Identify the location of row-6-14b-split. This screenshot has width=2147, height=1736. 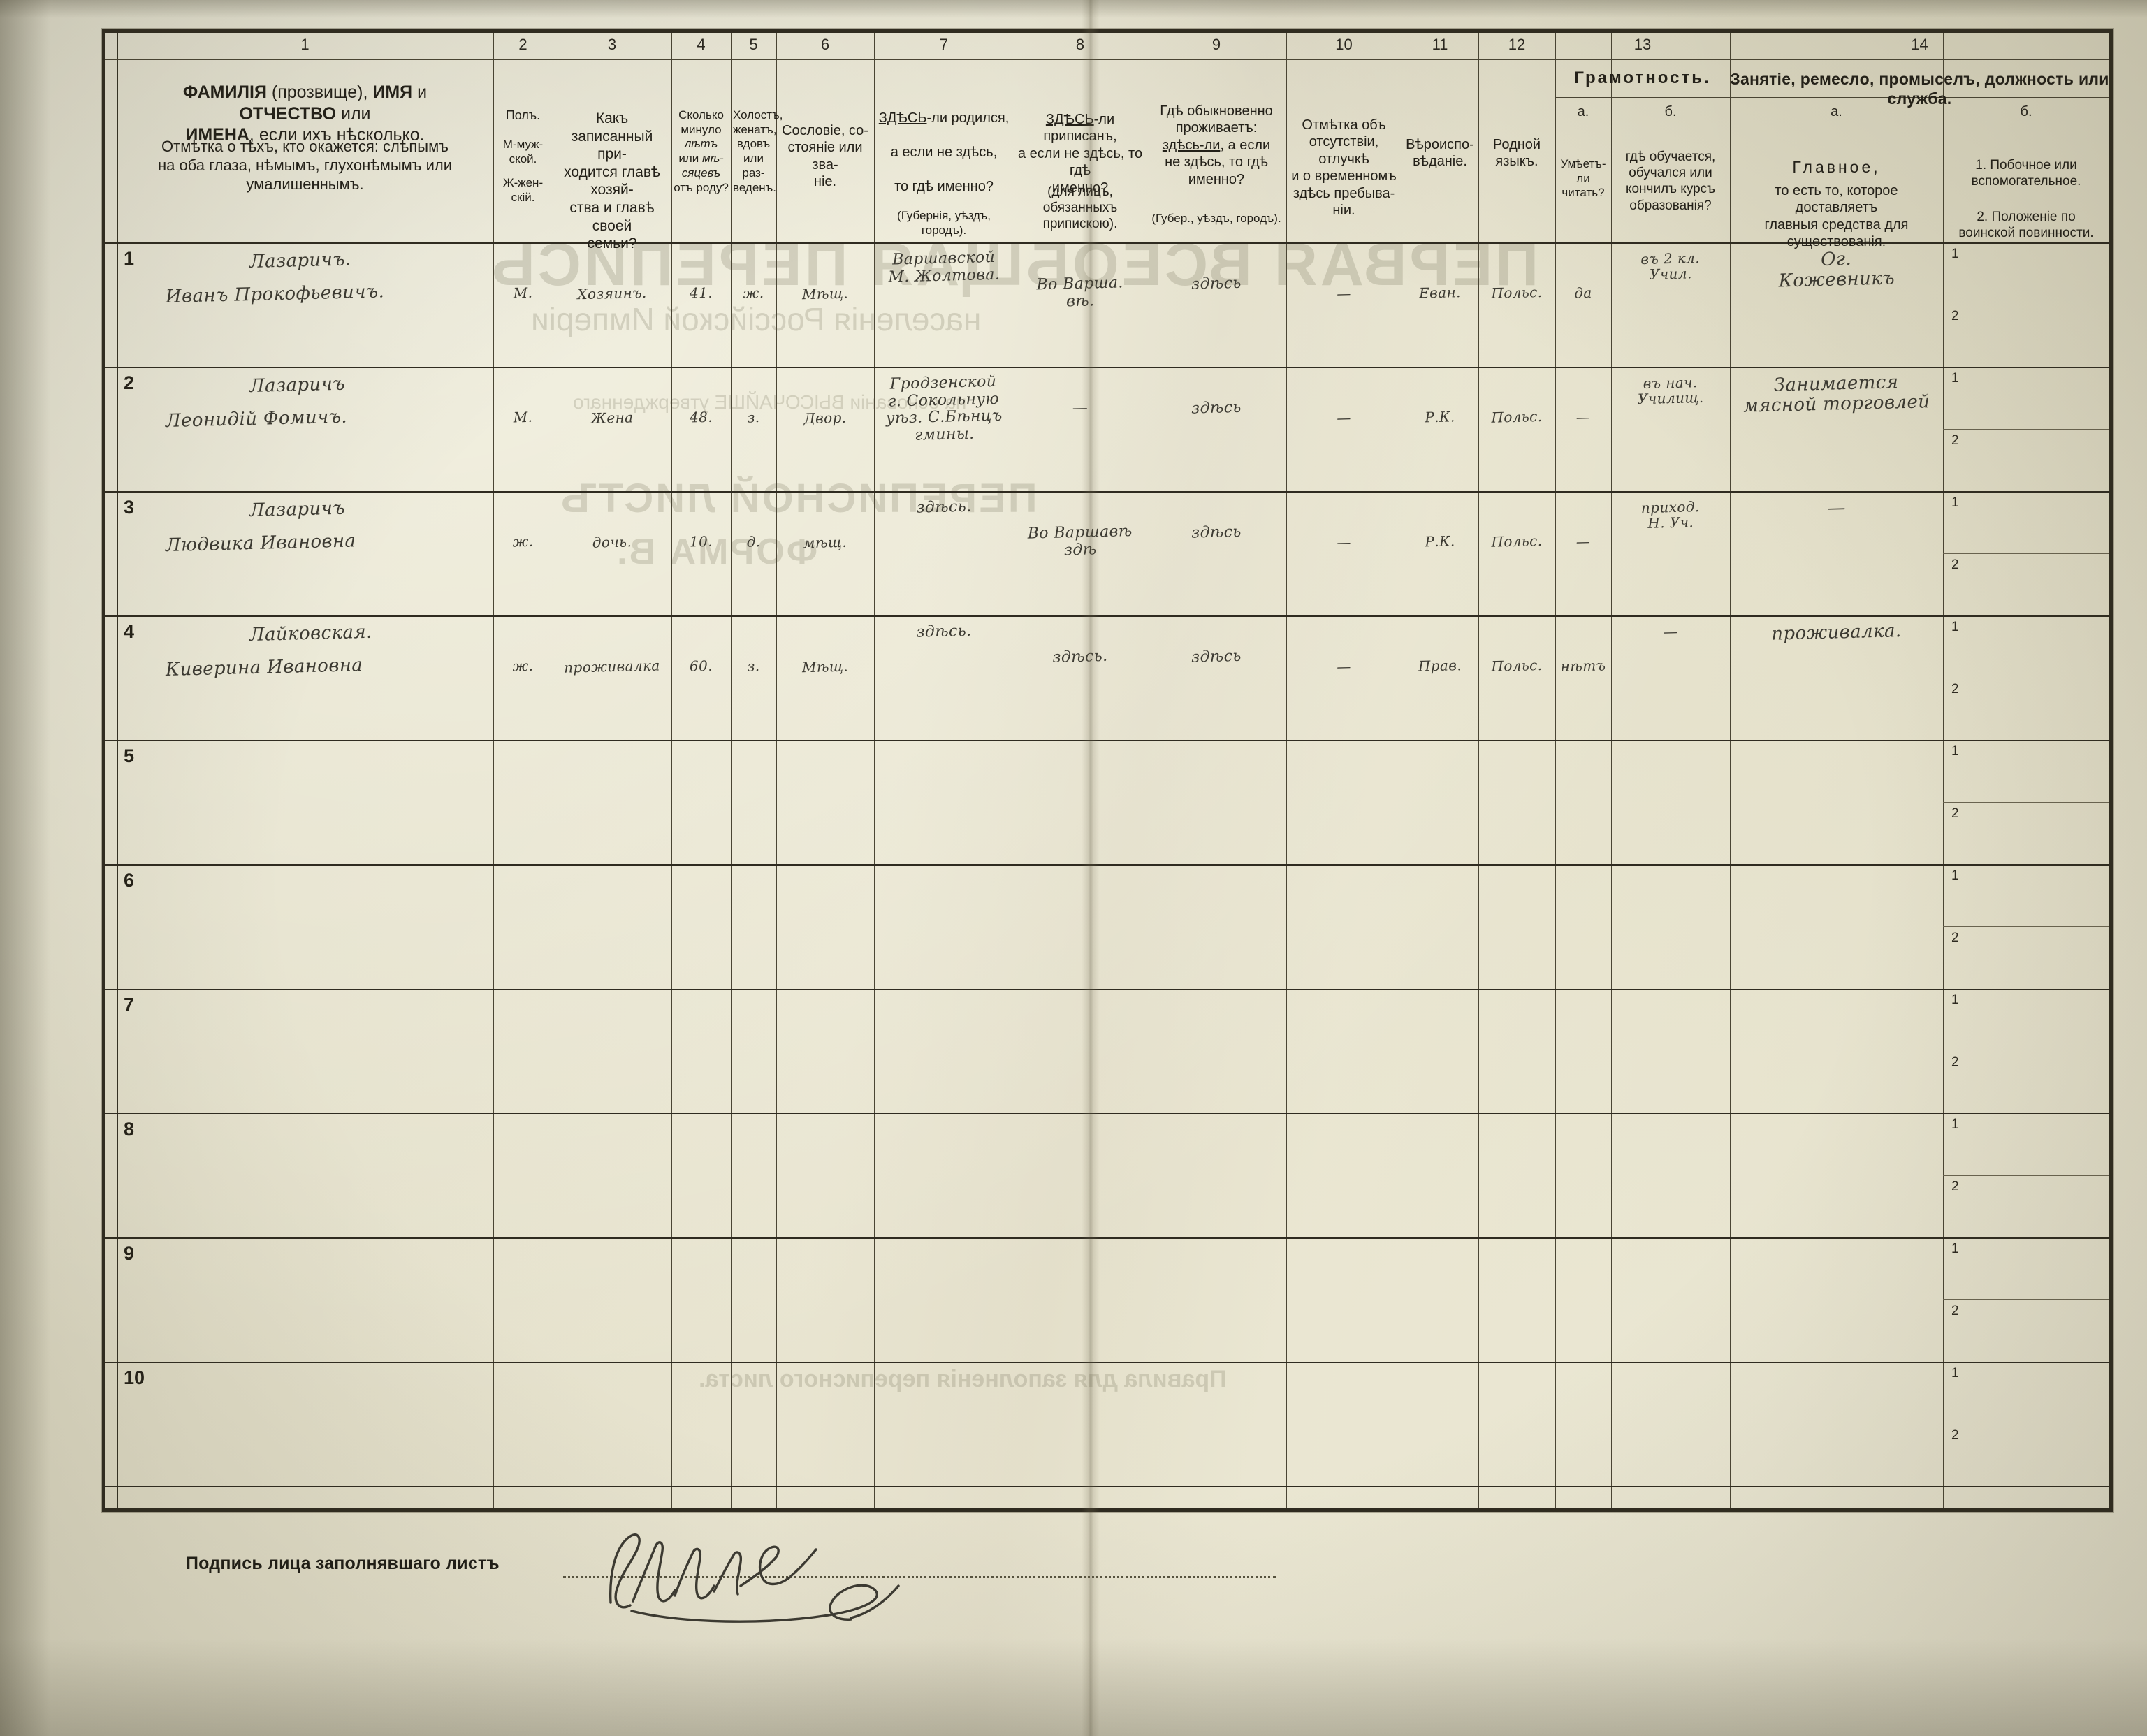
(2026, 926).